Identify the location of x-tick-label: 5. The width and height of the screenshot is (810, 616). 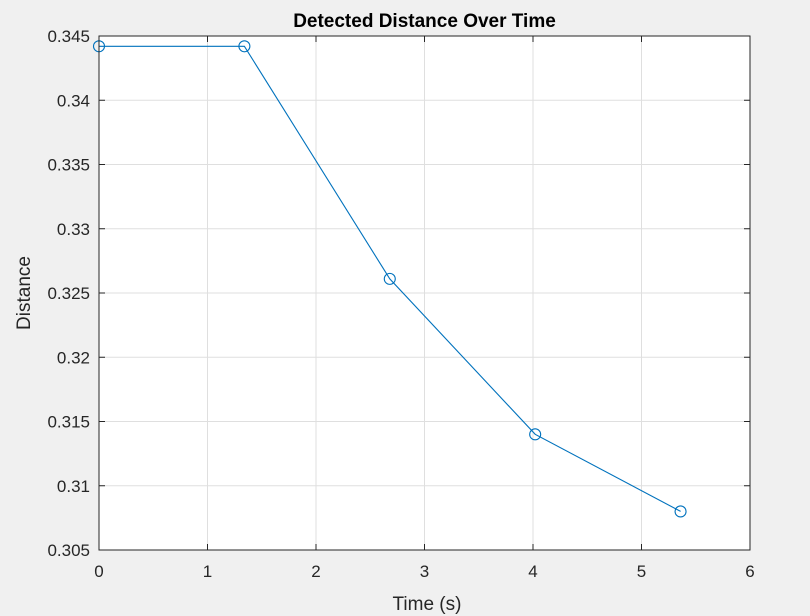
(641, 571).